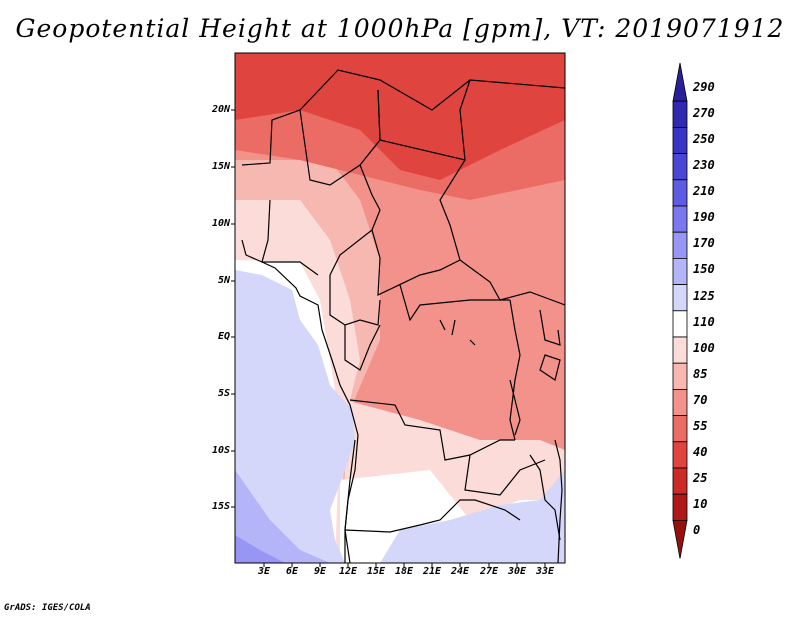  I want to click on coastline-east, so click(558, 501).